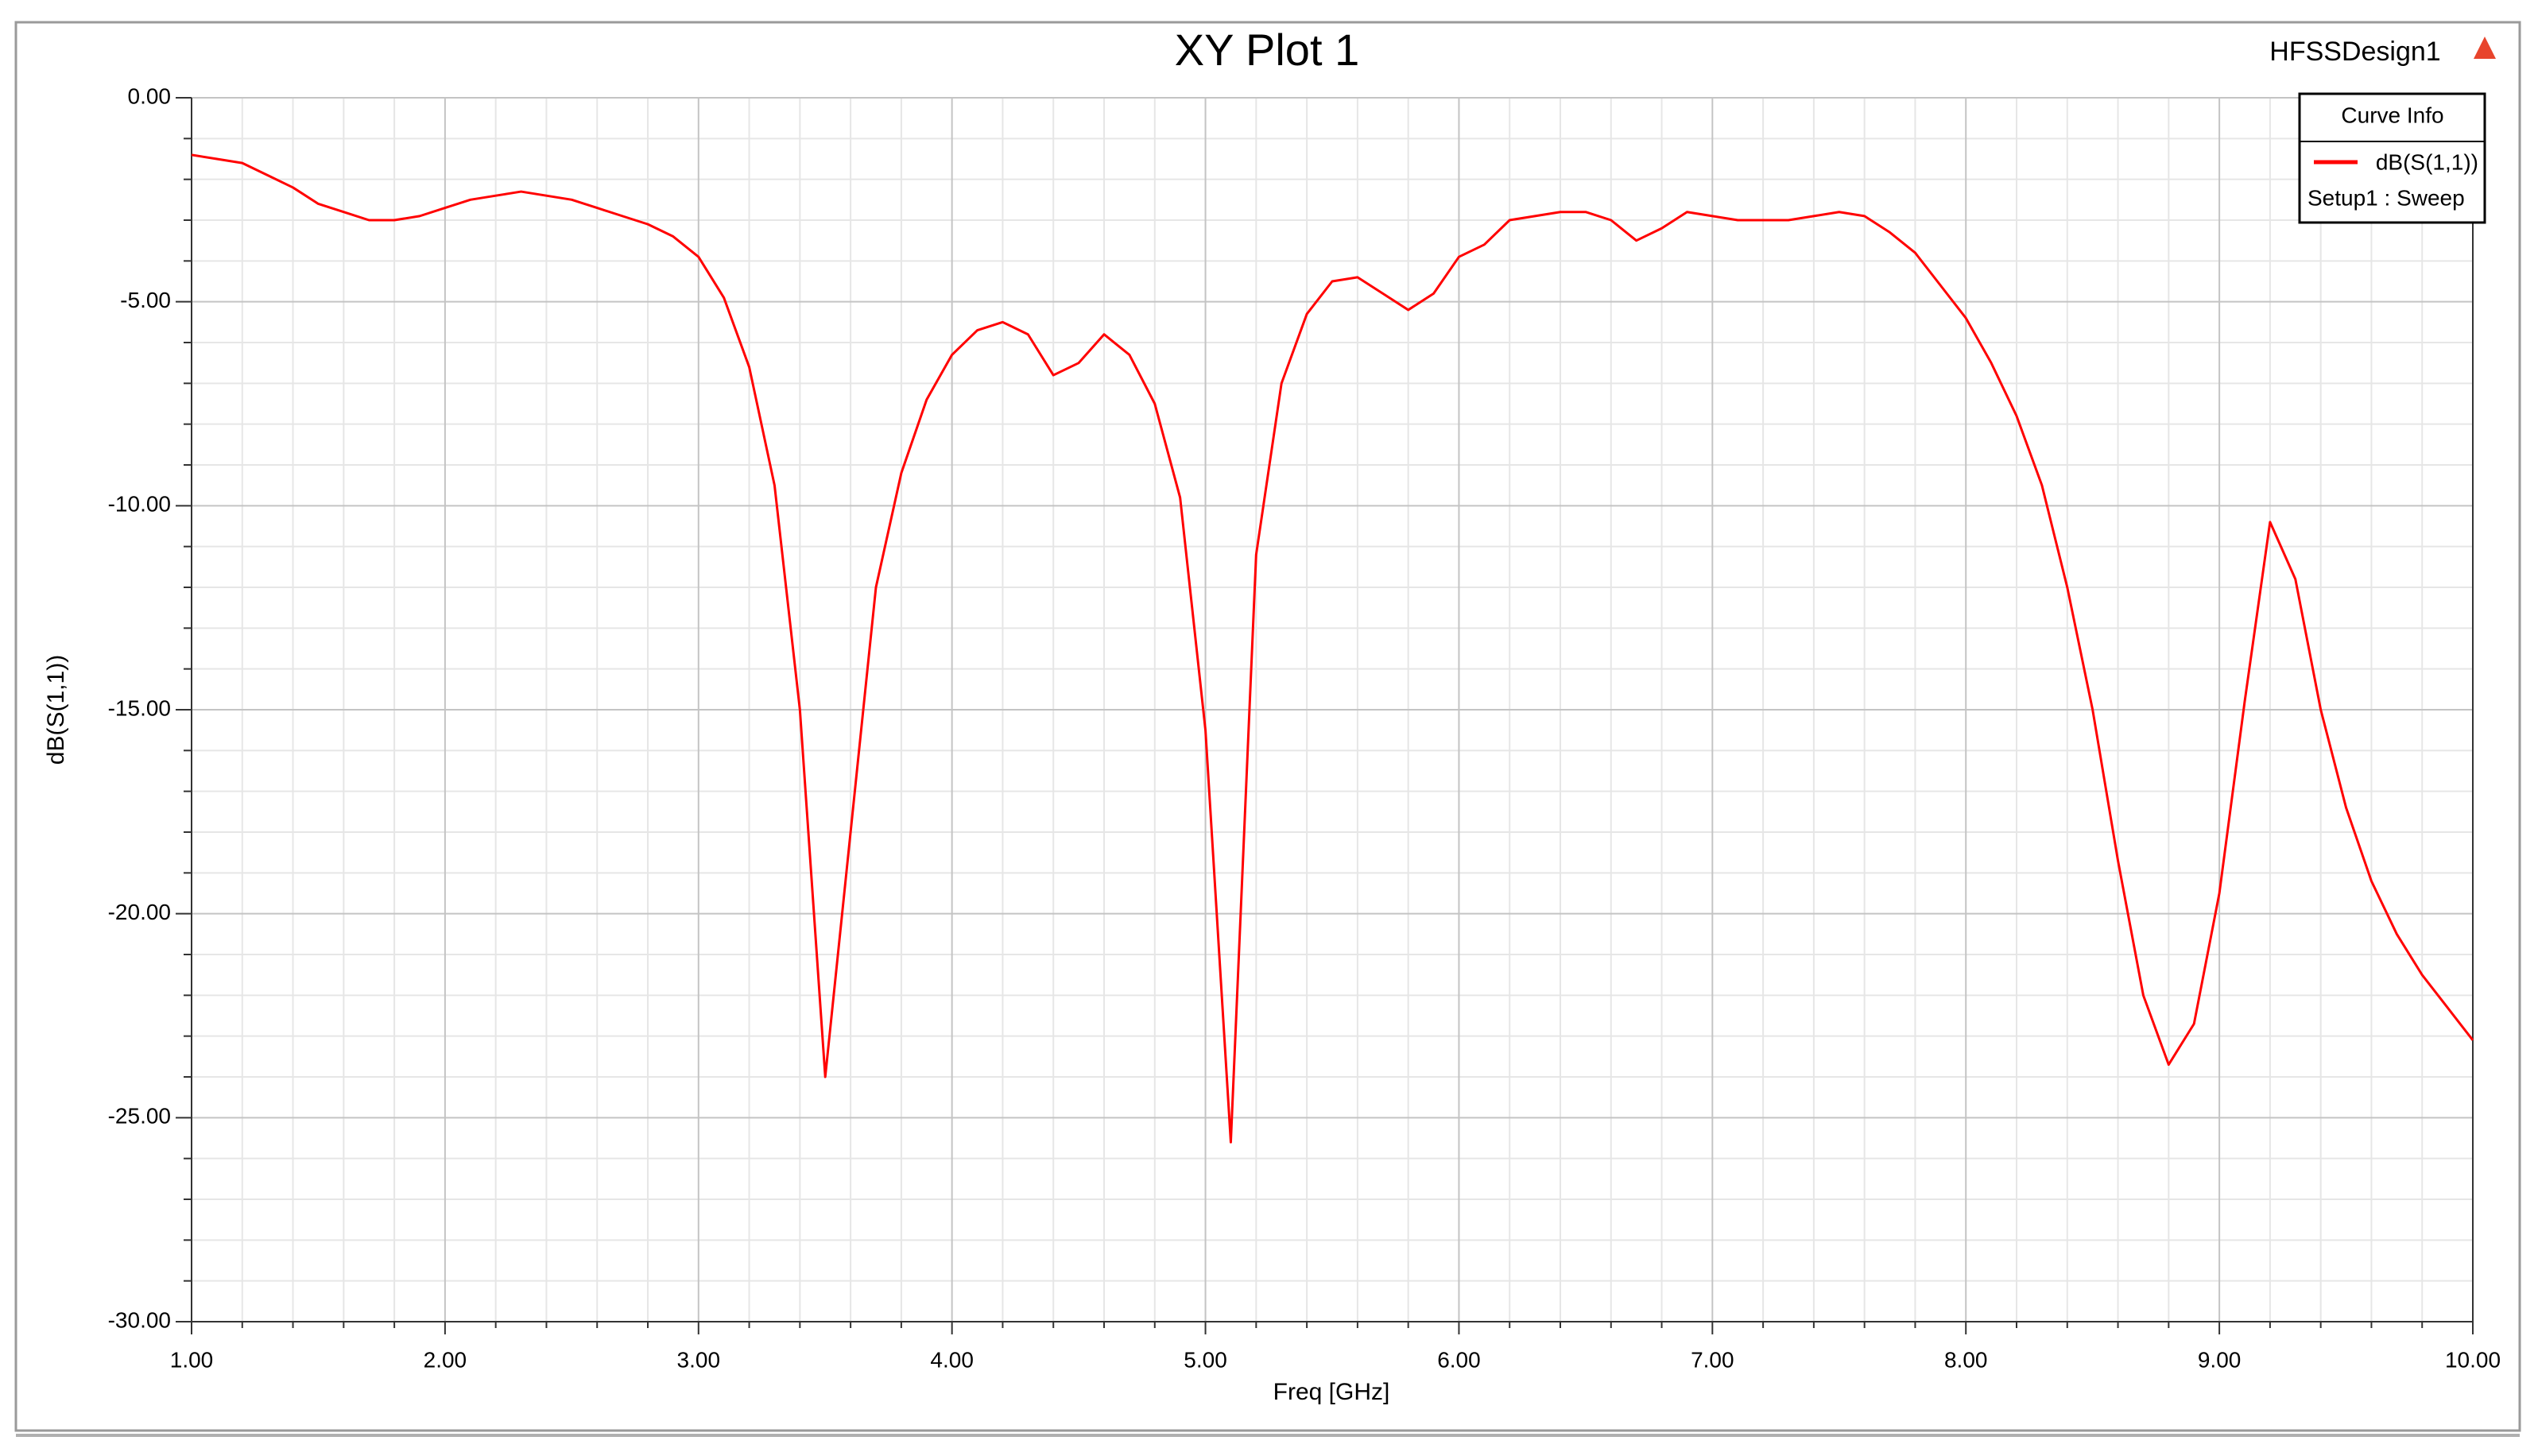  I want to click on y-tick-label: -10.00, so click(139, 504).